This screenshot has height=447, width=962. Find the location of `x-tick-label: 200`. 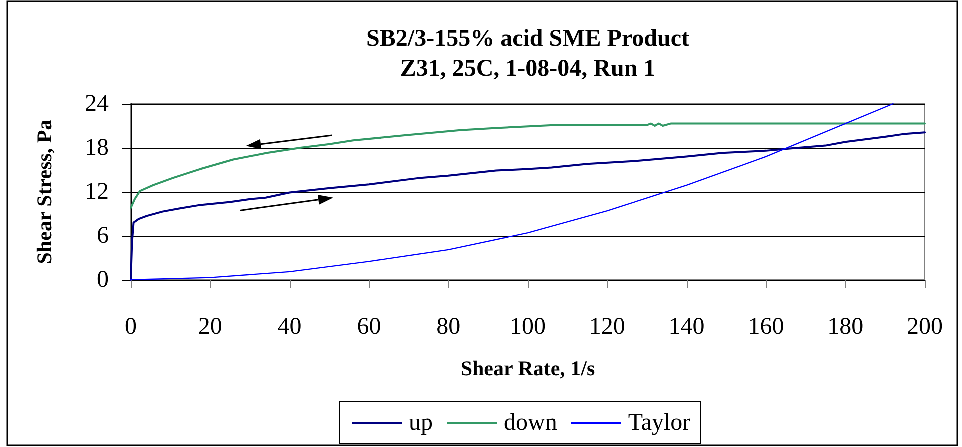

x-tick-label: 200 is located at coordinates (925, 327).